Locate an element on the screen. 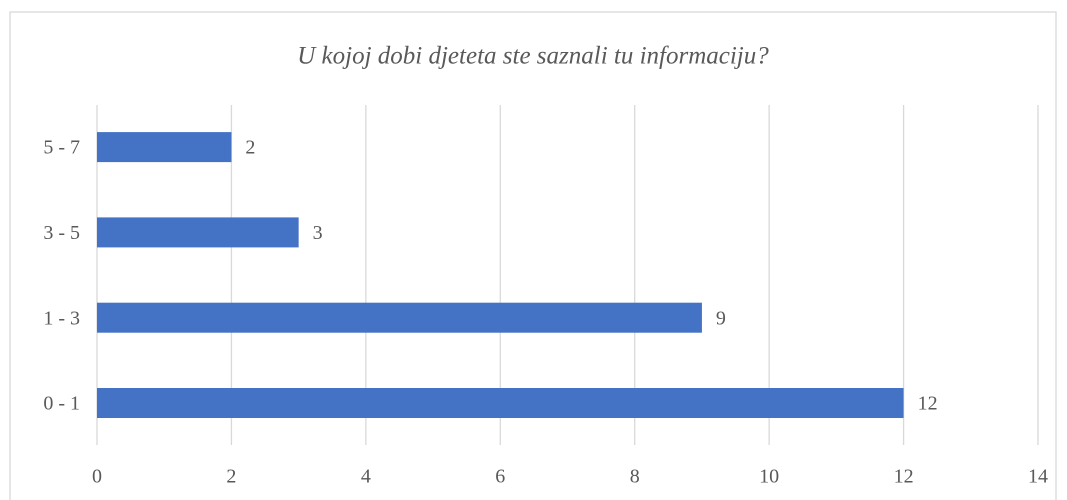  y-tick-label: 0 - 1 is located at coordinates (61, 404).